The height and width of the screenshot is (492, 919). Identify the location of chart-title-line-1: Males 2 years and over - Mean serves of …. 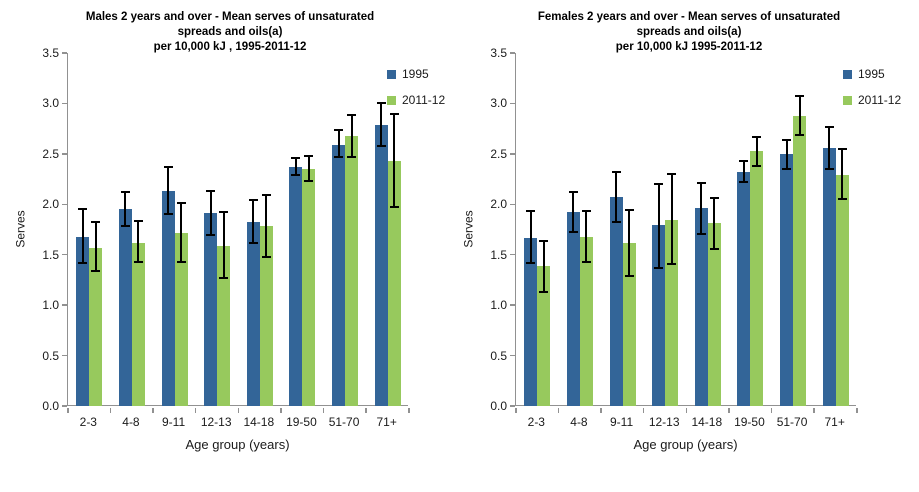
(230, 17).